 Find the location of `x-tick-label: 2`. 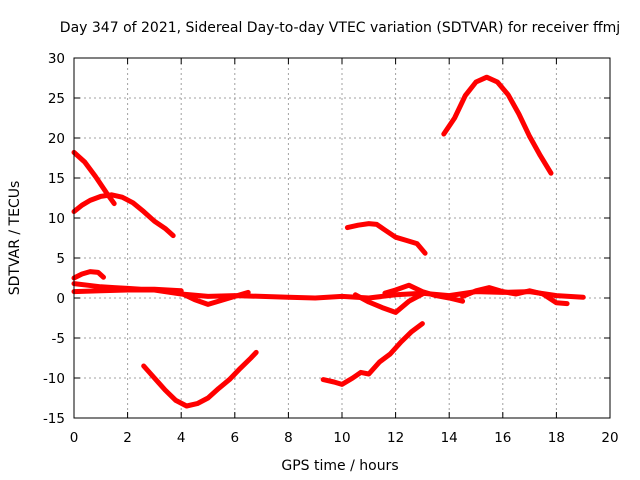

x-tick-label: 2 is located at coordinates (127, 438).